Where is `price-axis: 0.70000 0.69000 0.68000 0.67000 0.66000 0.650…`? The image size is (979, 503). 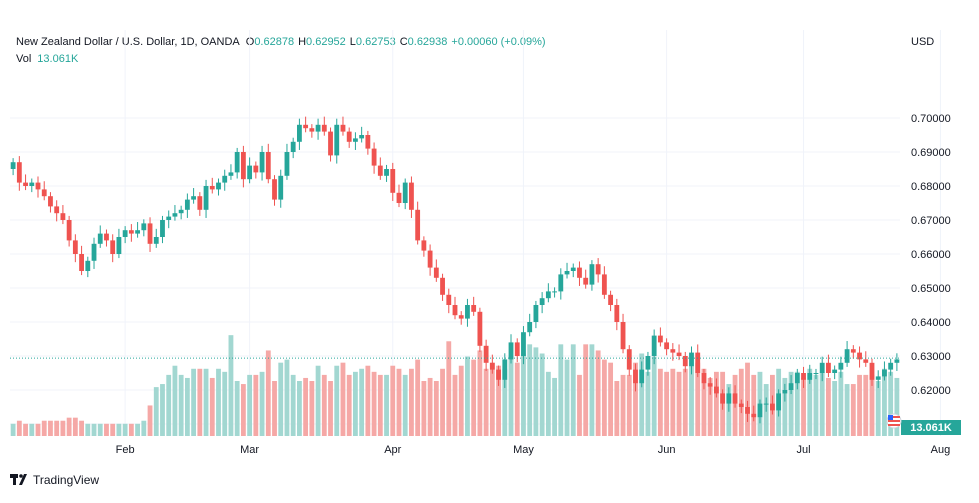
price-axis: 0.70000 0.69000 0.68000 0.67000 0.66000 0.650… is located at coordinates (931, 272).